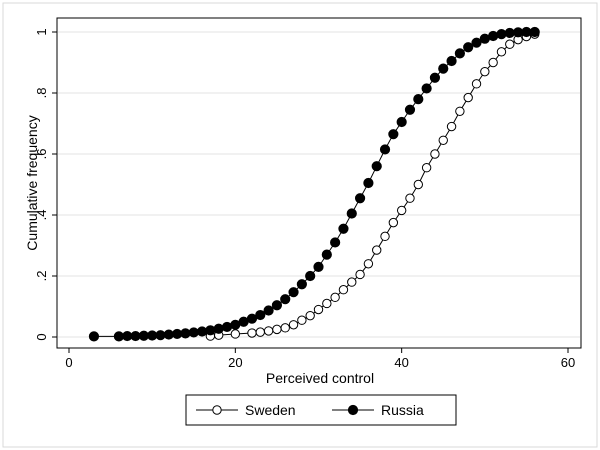 The height and width of the screenshot is (450, 600). I want to click on x-tick-label: 60, so click(568, 362).